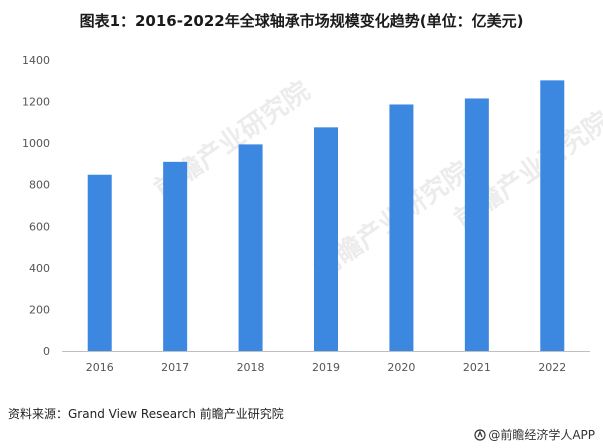  Describe the element at coordinates (301, 21) in the screenshot. I see `chart-title: 图表1：2016-2022年全球轴承市场规模变化趋势(单位：亿美元)` at that location.